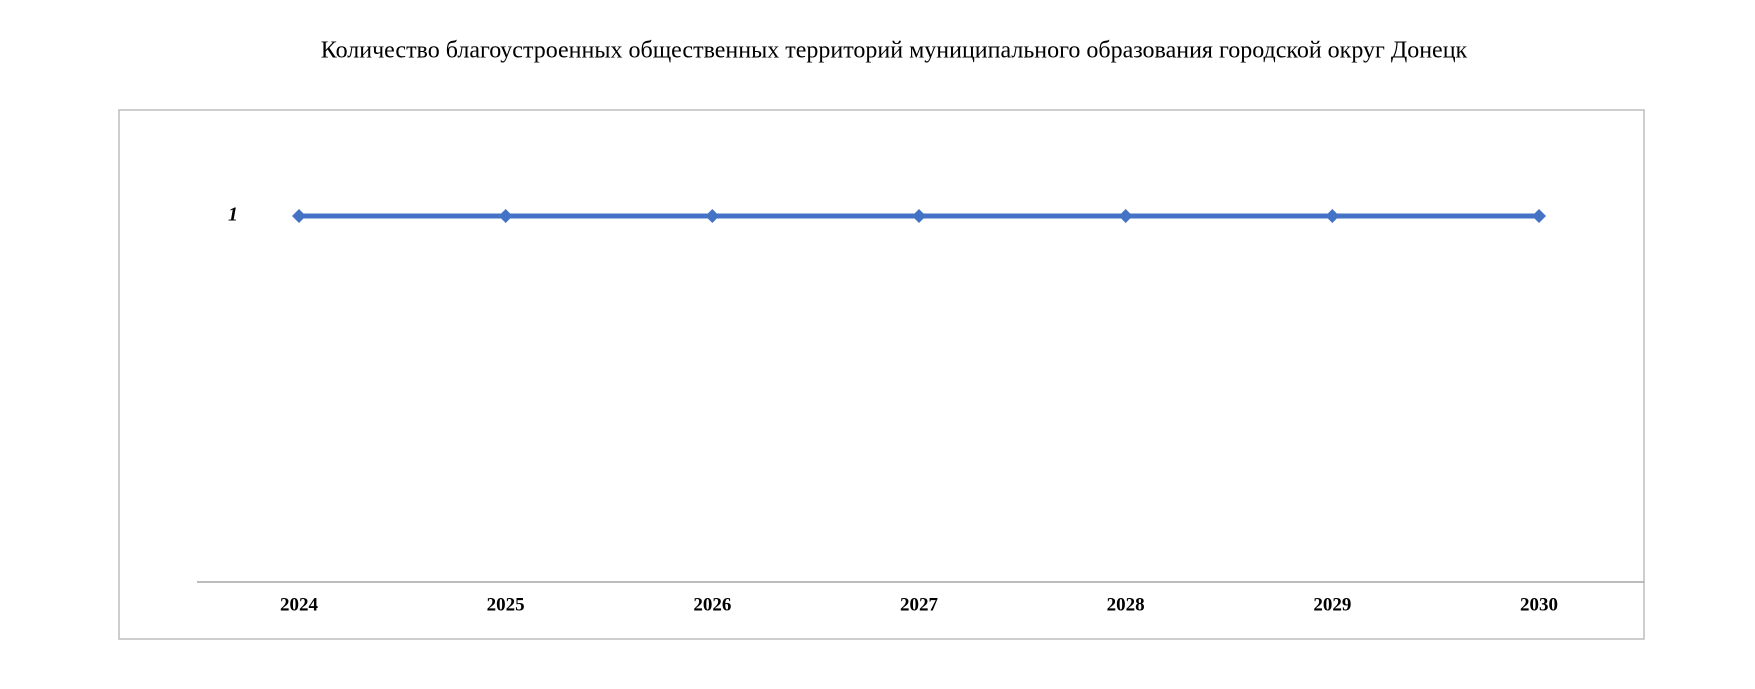 This screenshot has width=1755, height=689. Describe the element at coordinates (299, 604) in the screenshot. I see `x-tick-label: 2024` at that location.